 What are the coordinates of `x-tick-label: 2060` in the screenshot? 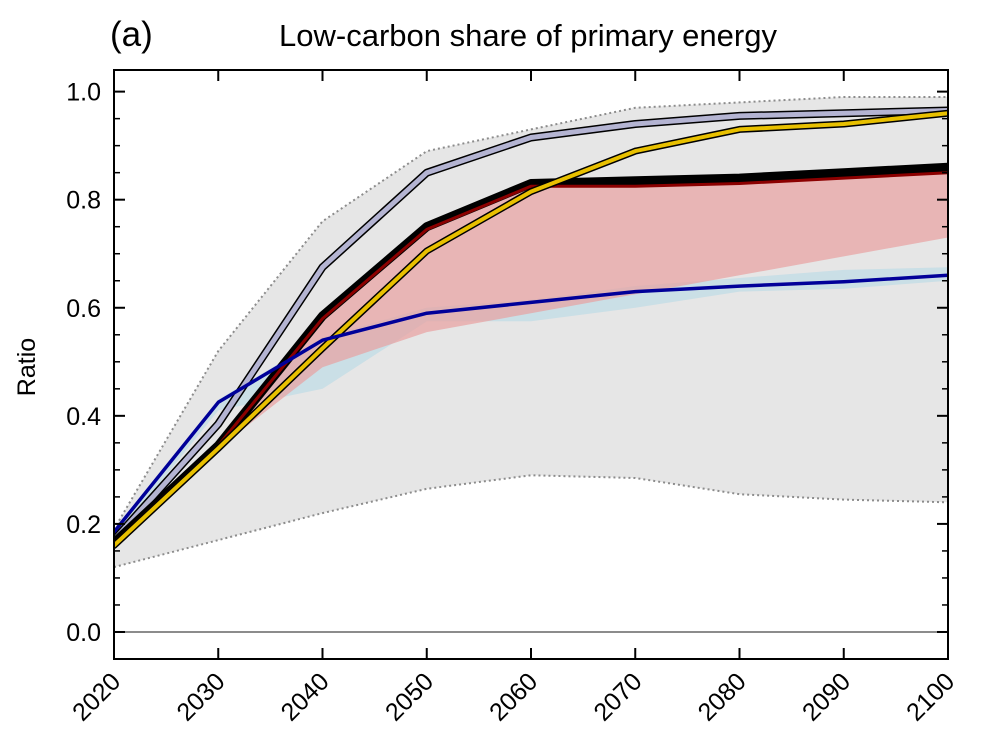 It's located at (513, 696).